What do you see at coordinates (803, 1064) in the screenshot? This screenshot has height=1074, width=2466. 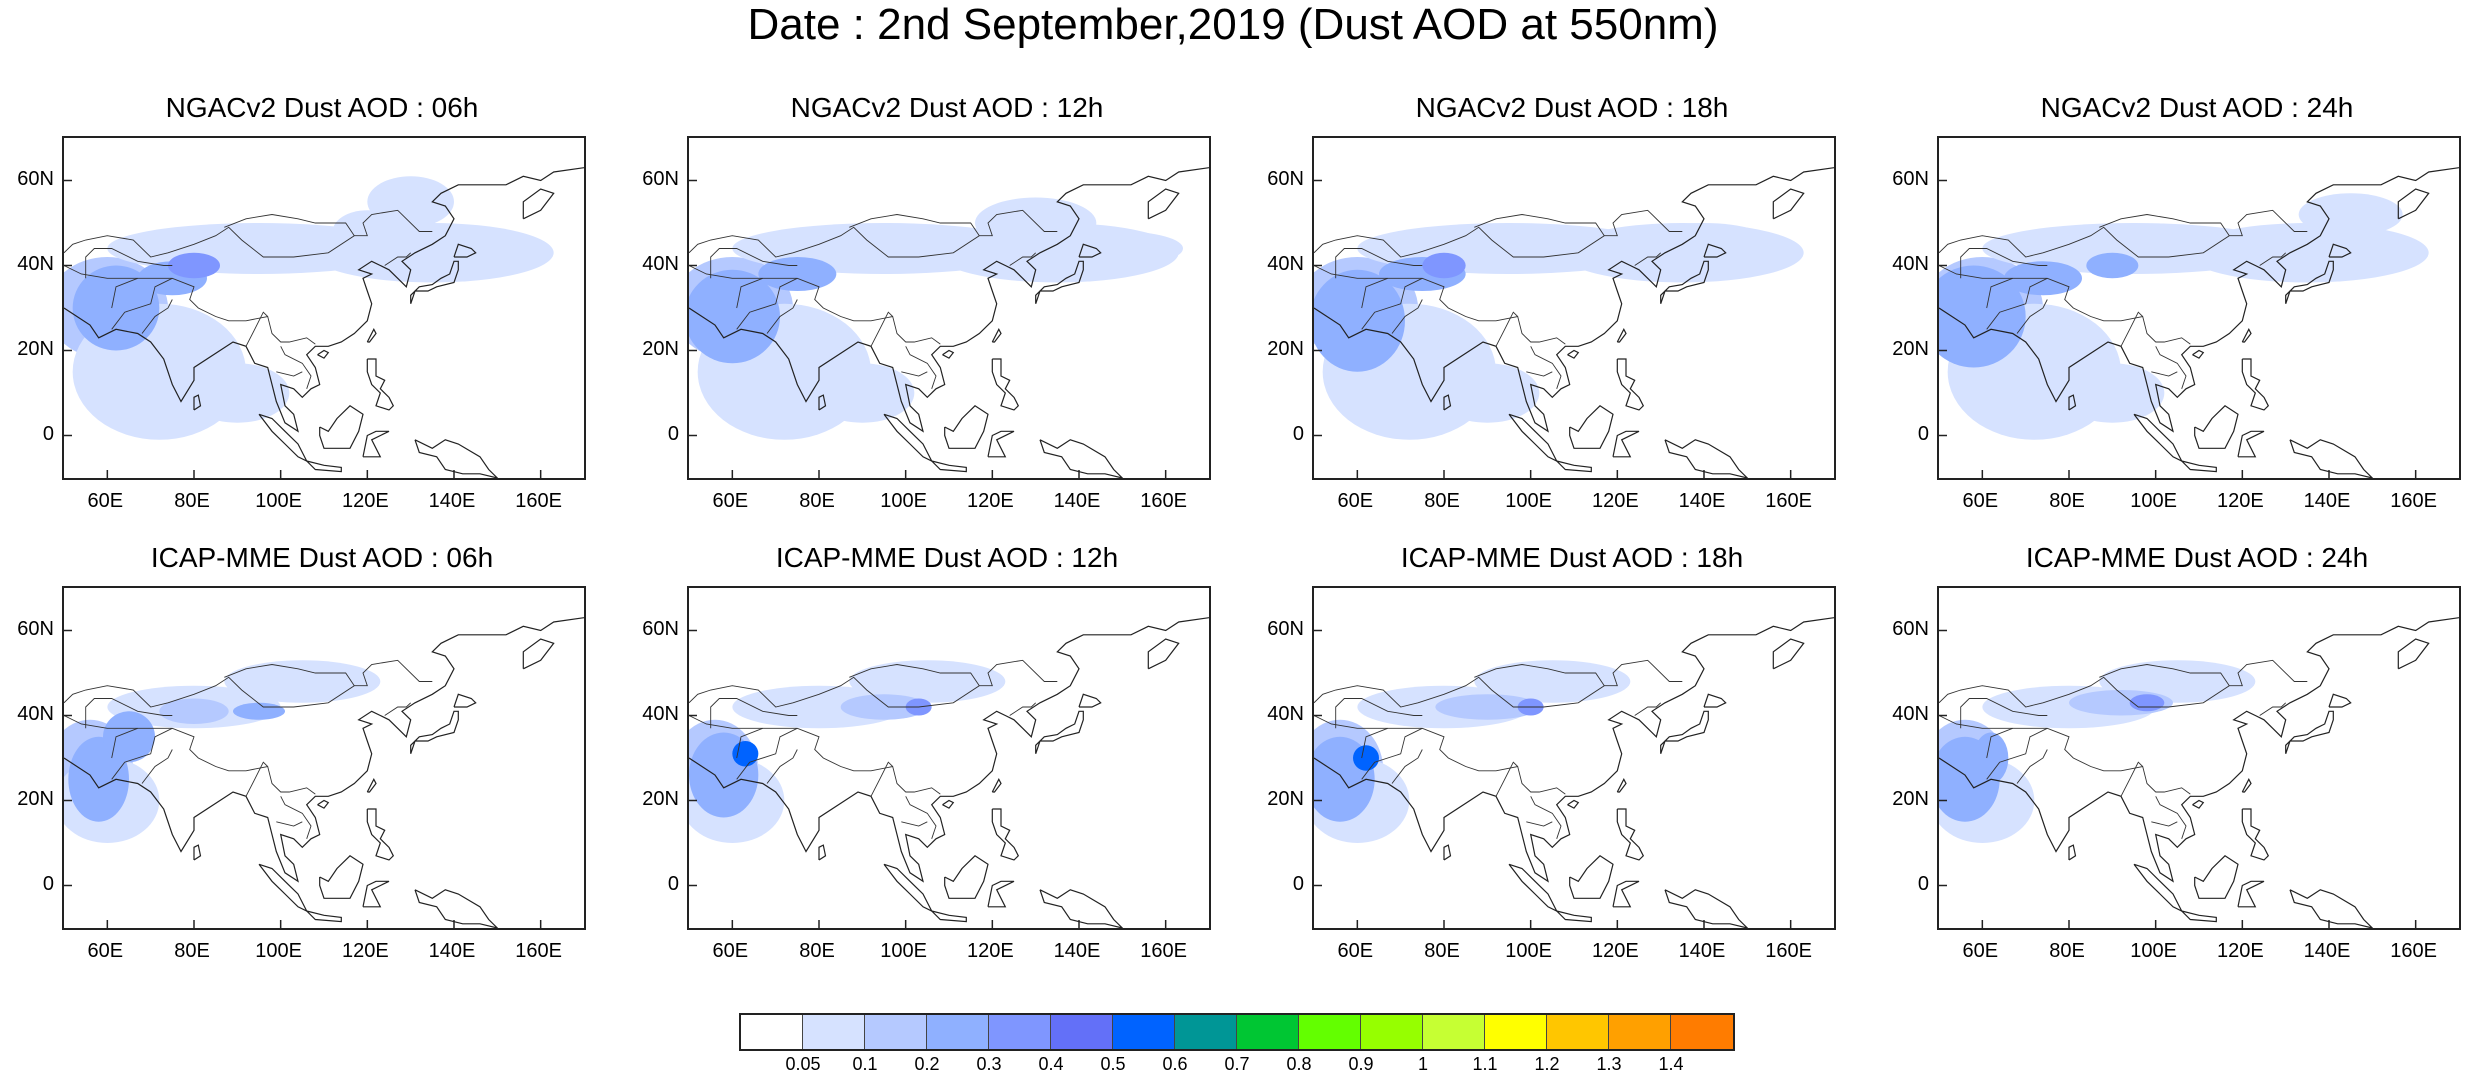 I see `colorbar-label: 0.05` at bounding box center [803, 1064].